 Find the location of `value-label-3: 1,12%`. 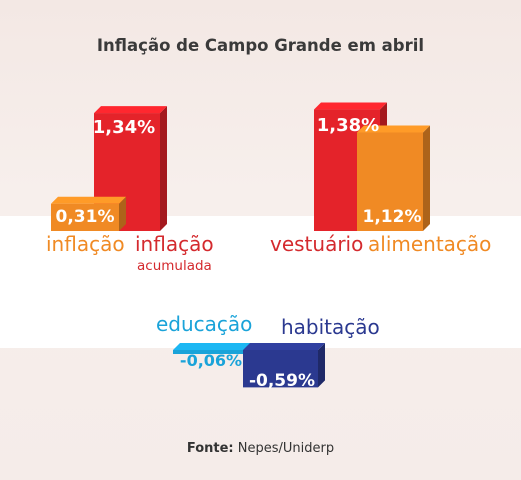

value-label-3: 1,12% is located at coordinates (392, 217).